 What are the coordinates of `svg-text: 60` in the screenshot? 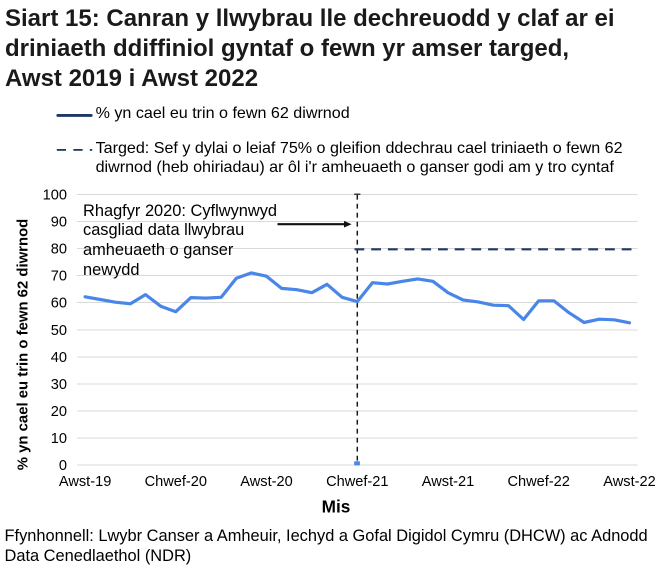 It's located at (59, 304).